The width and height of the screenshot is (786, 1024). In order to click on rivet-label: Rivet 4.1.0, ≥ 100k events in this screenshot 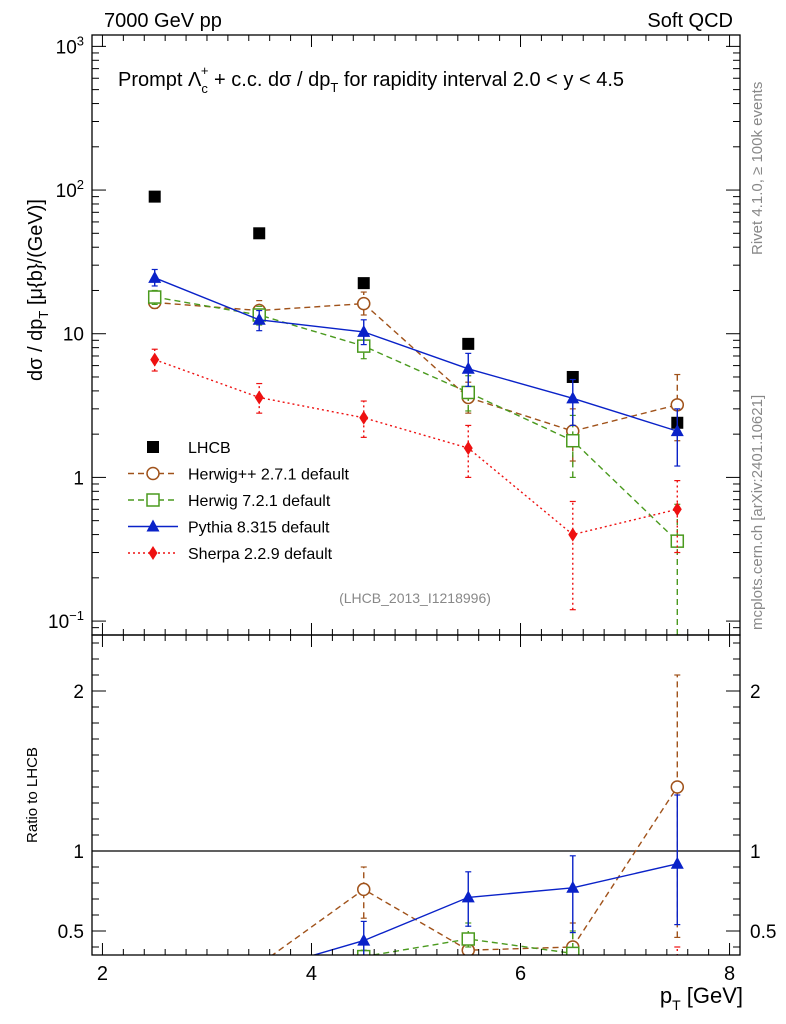, I will do `click(757, 168)`.